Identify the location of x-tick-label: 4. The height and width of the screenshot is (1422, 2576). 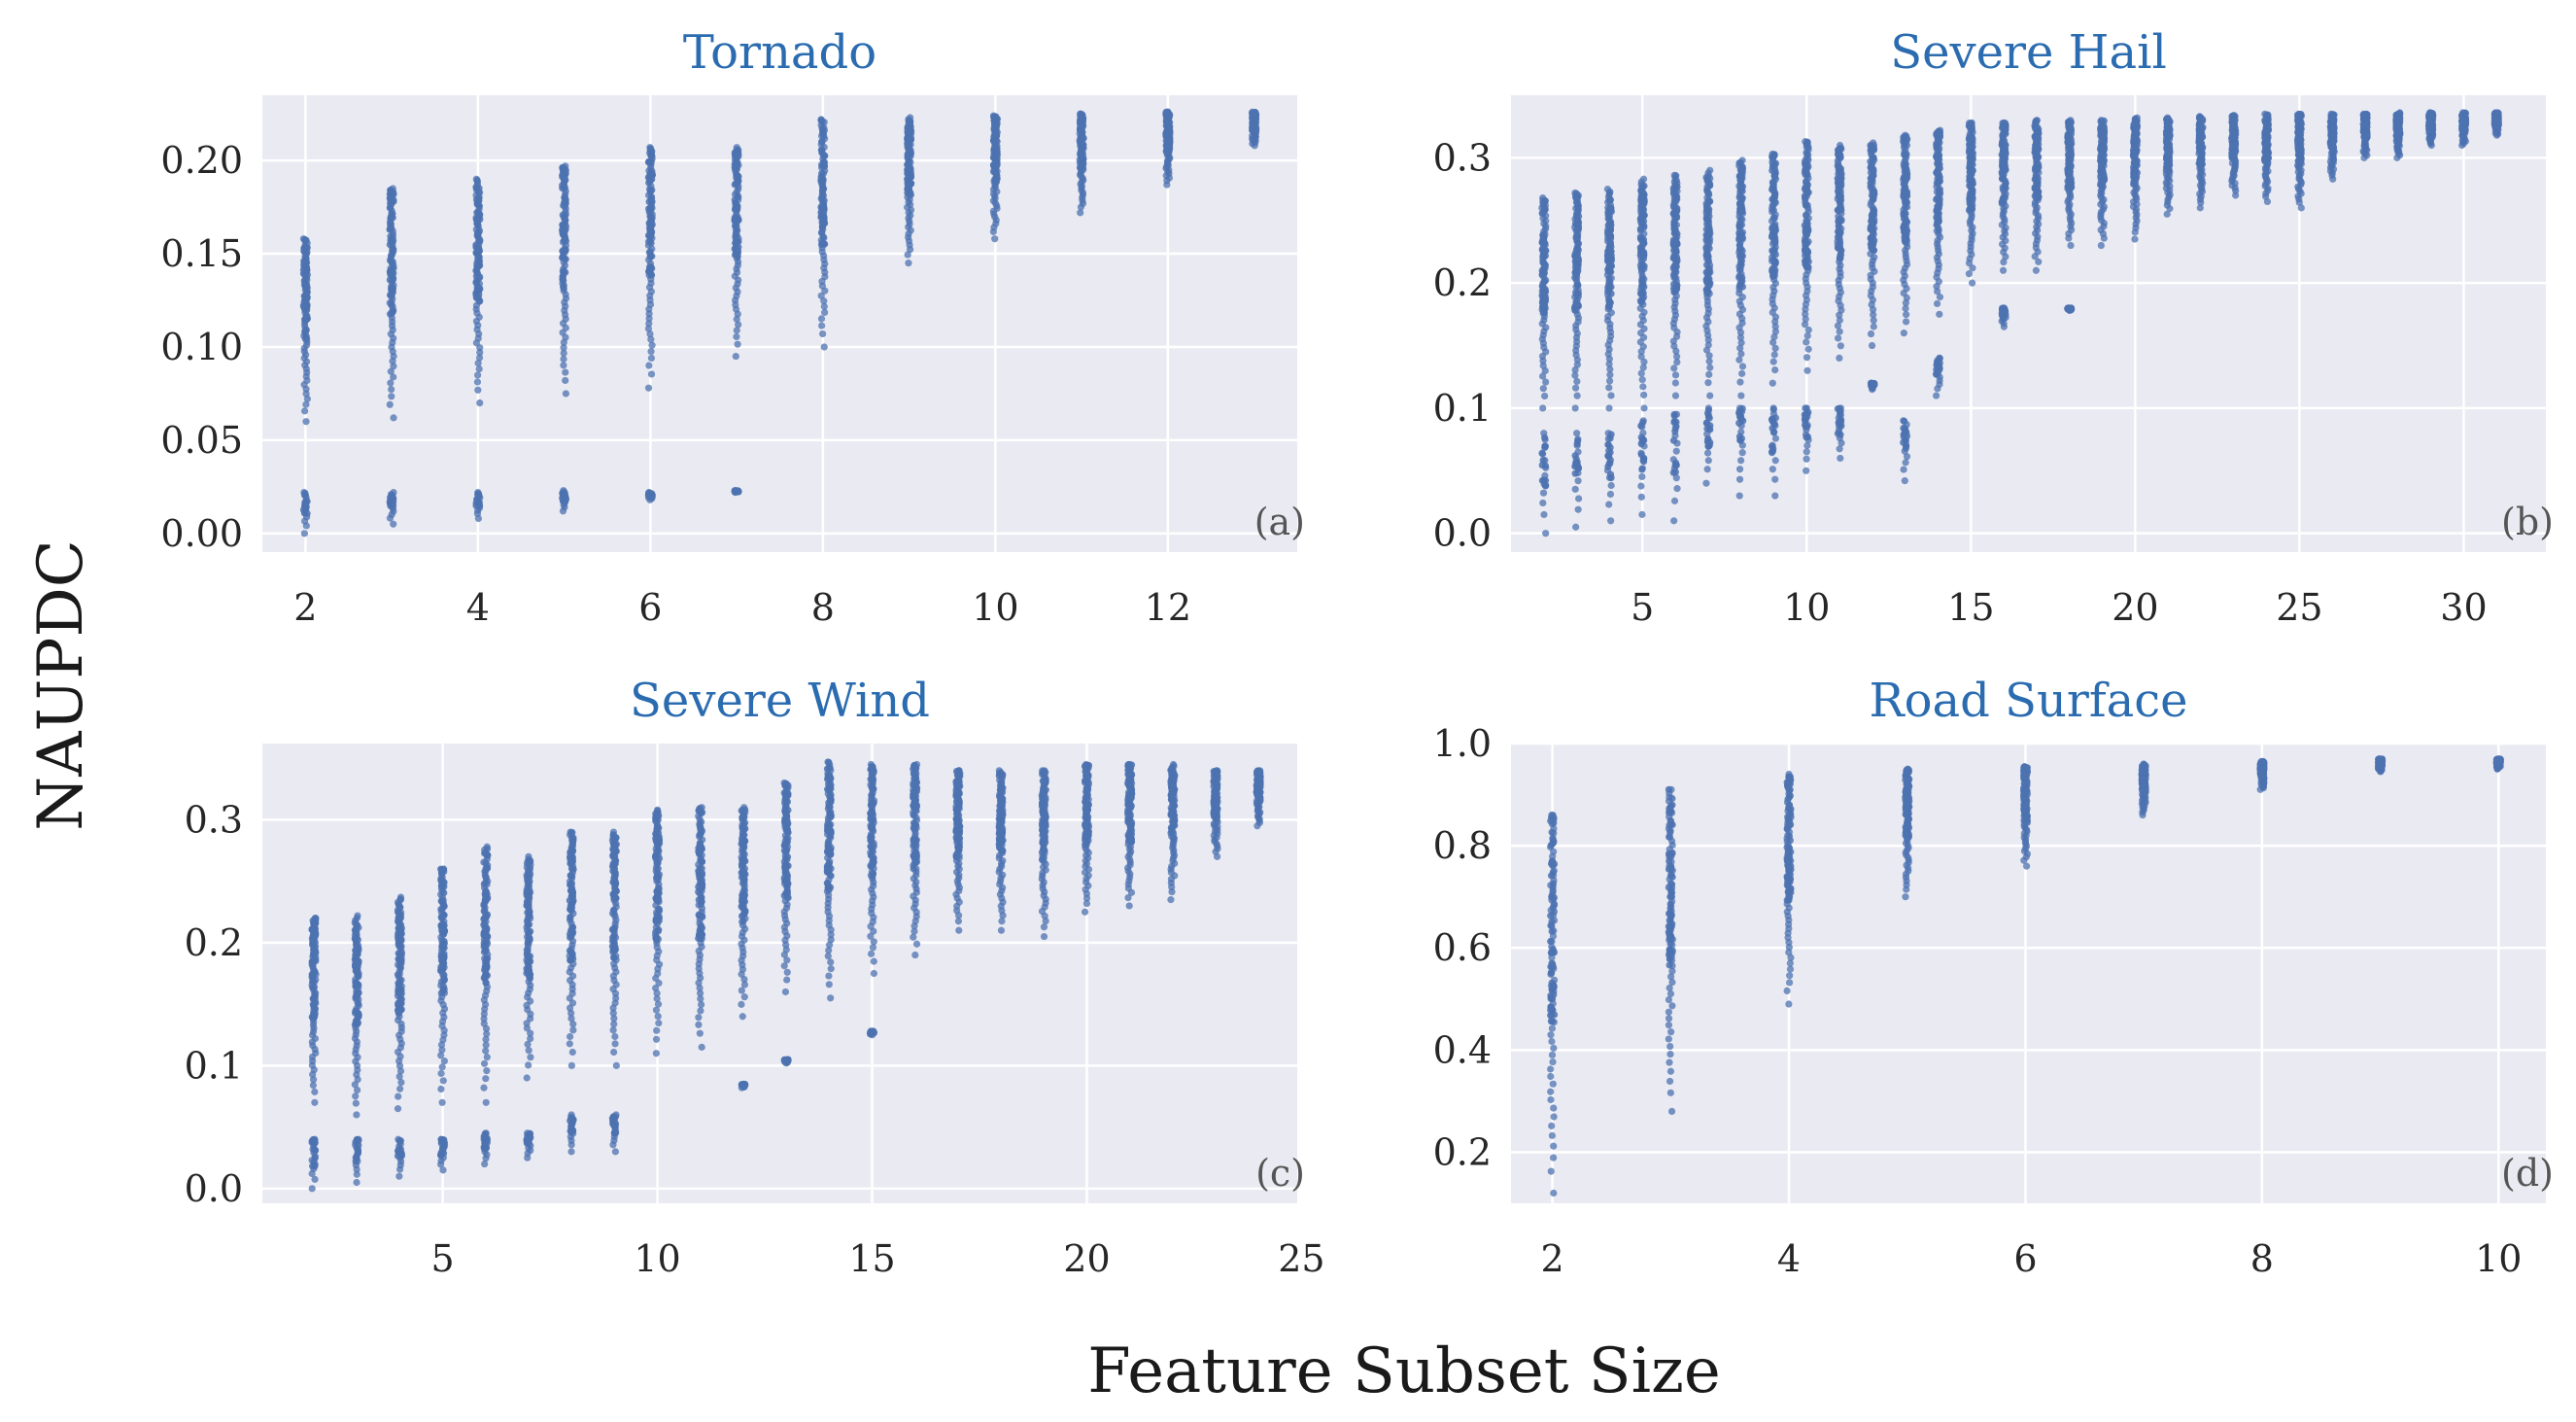
(478, 608).